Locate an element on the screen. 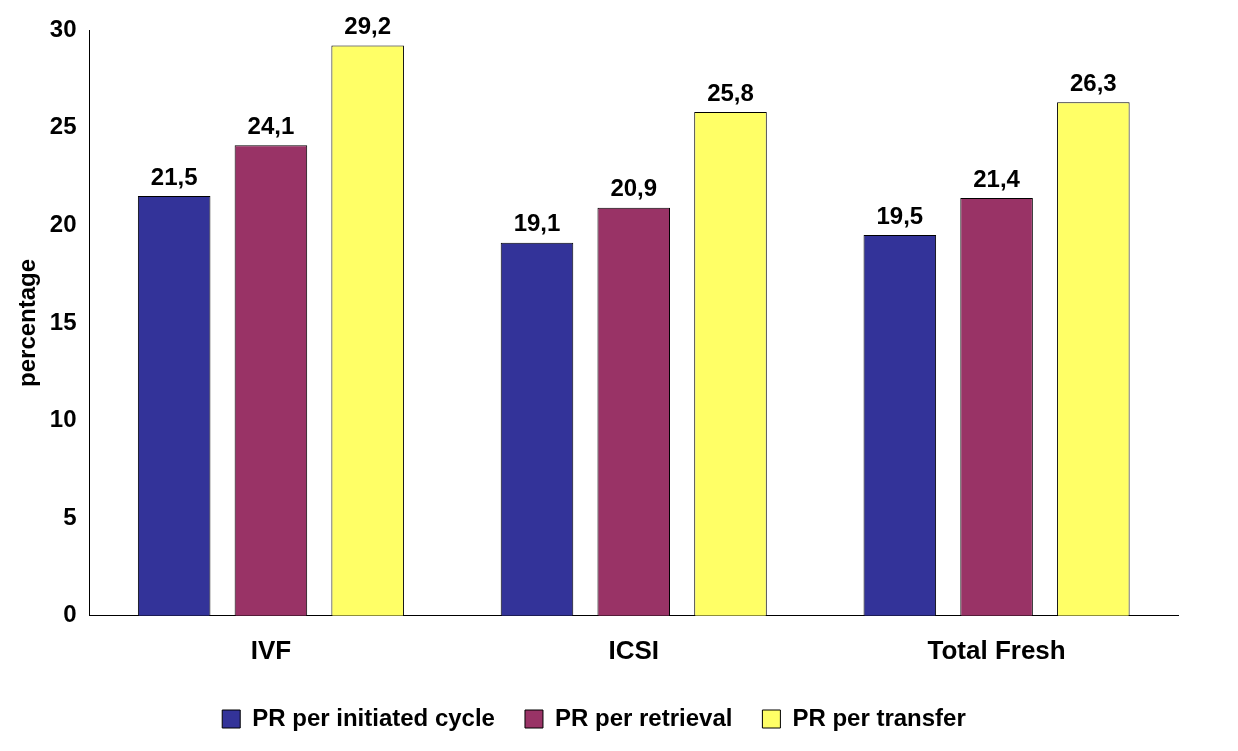 The height and width of the screenshot is (751, 1238). data-label: 29,2 is located at coordinates (368, 26).